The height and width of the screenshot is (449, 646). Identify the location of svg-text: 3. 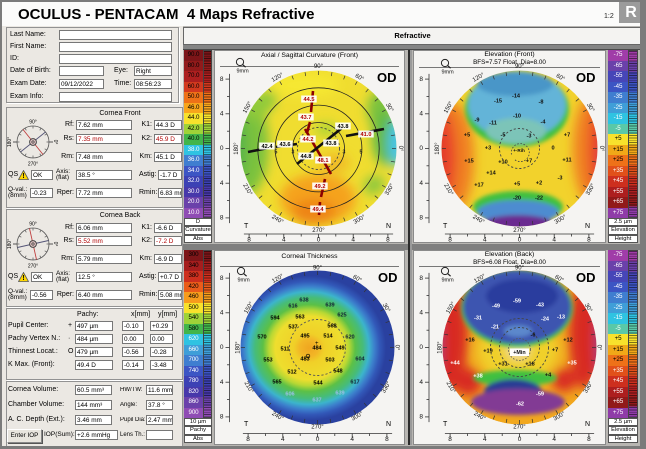
(344, 152).